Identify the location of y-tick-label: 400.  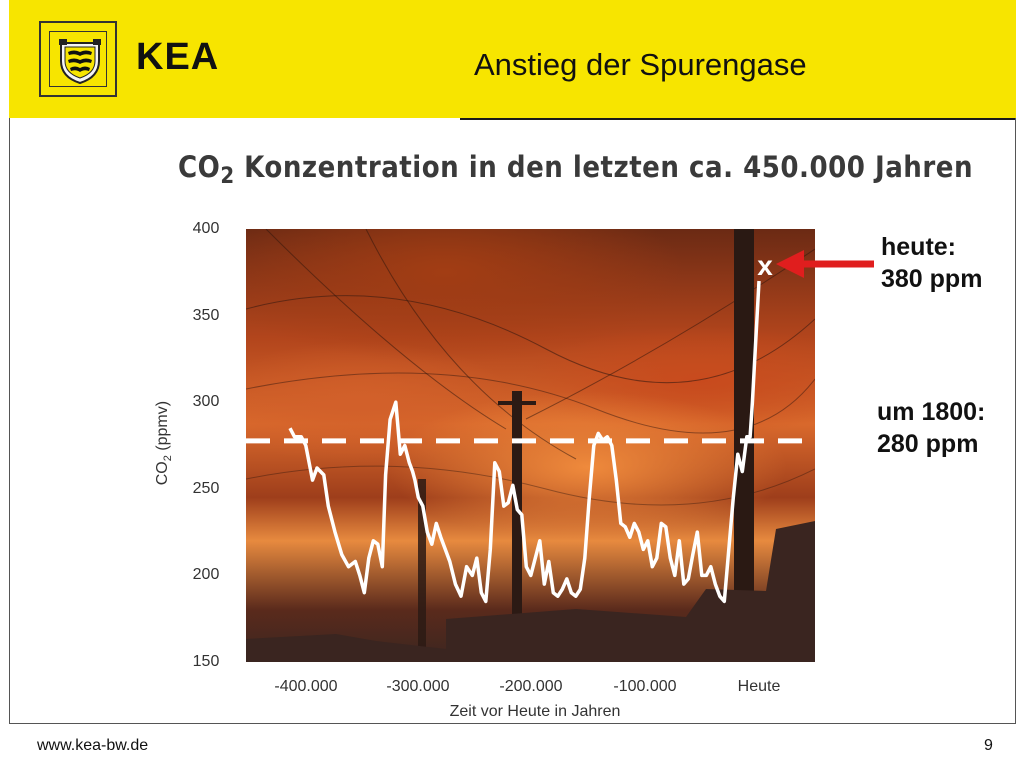
(206, 228).